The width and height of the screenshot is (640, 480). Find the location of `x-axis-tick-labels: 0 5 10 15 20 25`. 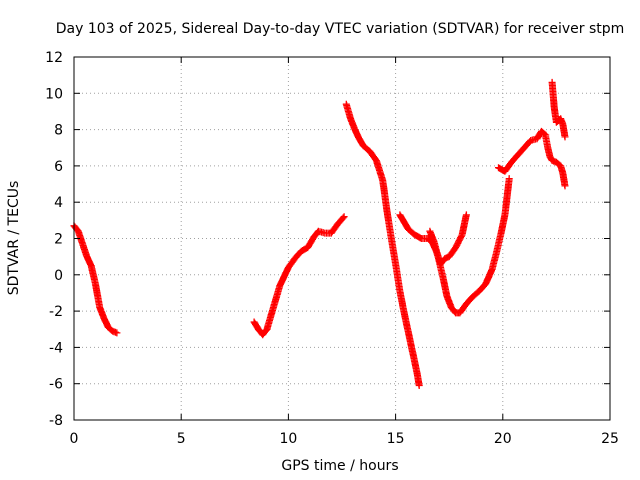

x-axis-tick-labels: 0 5 10 15 20 25 is located at coordinates (344, 439).